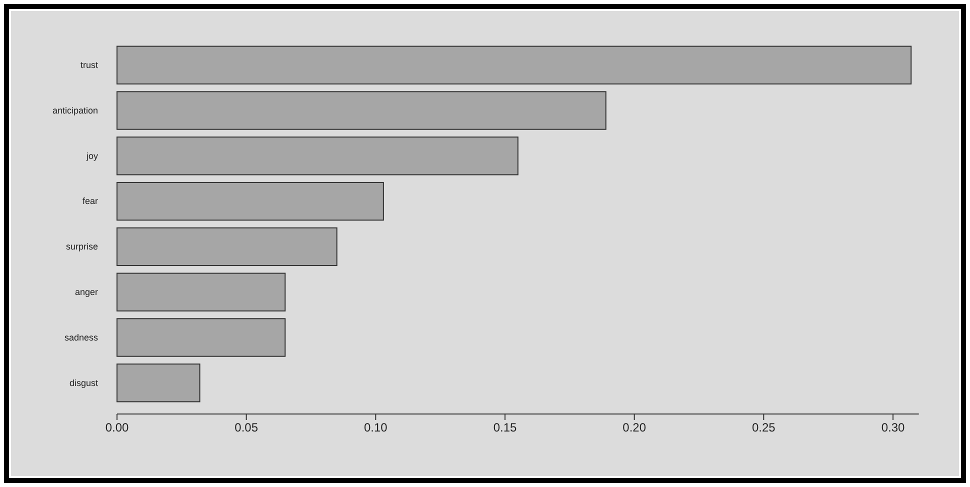 This screenshot has width=970, height=487. I want to click on y-tick-label: anticipation, so click(75, 110).